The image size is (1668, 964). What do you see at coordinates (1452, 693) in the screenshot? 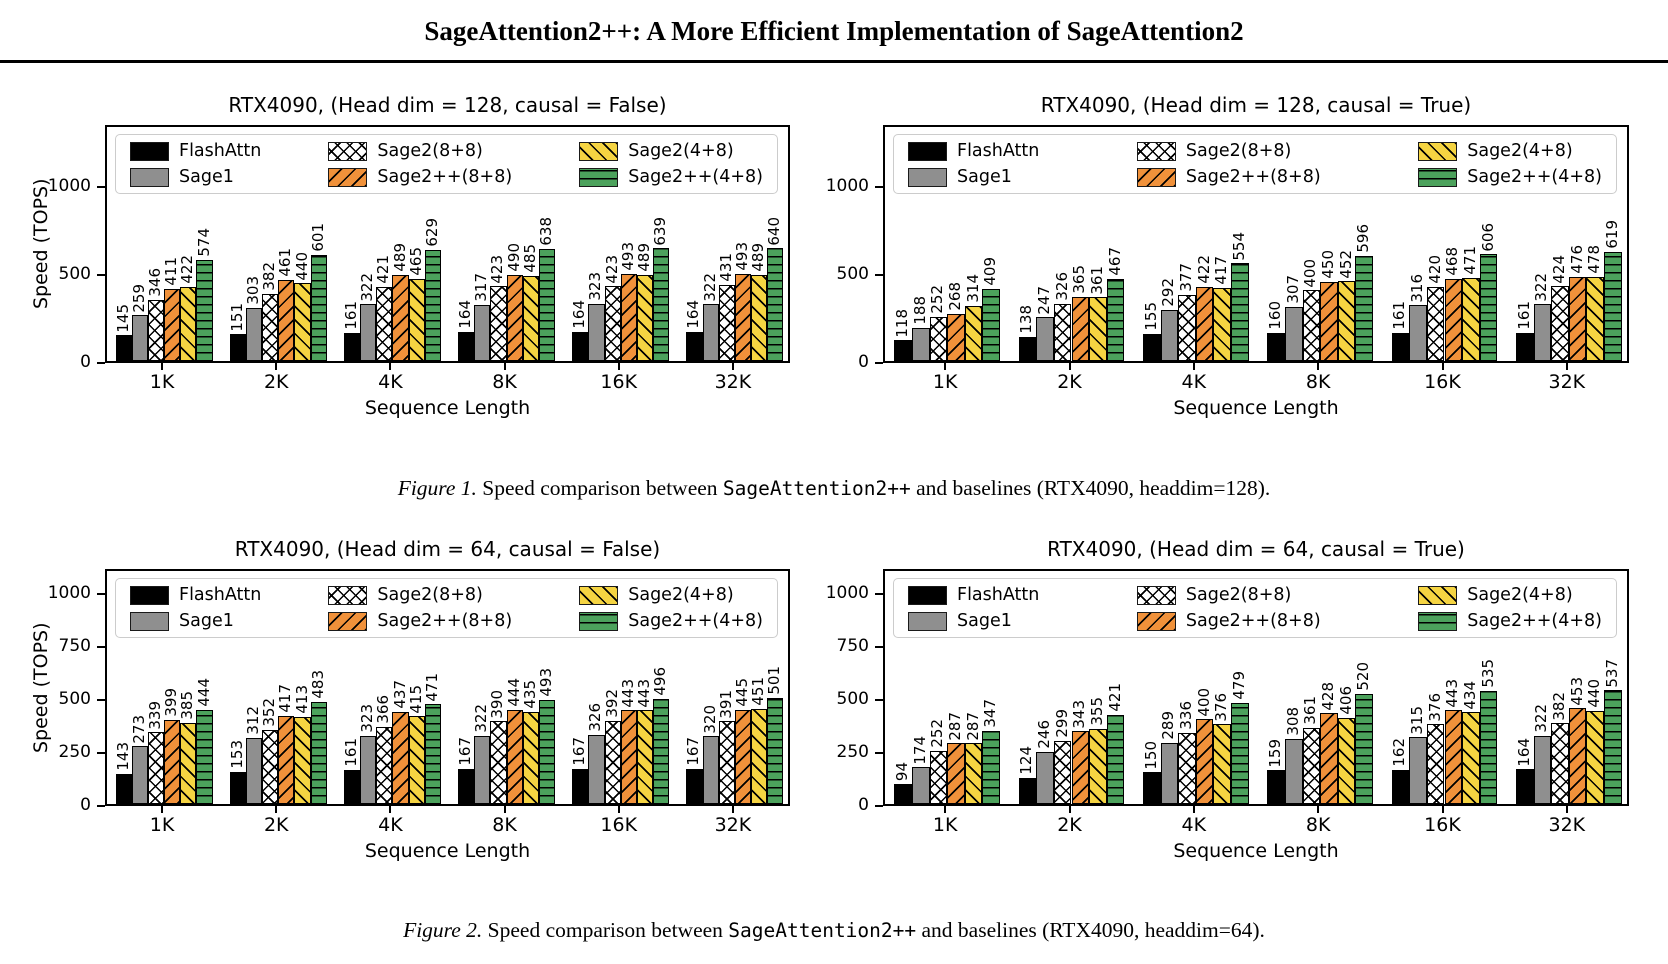
I see `bar-value-label: 443` at bounding box center [1452, 693].